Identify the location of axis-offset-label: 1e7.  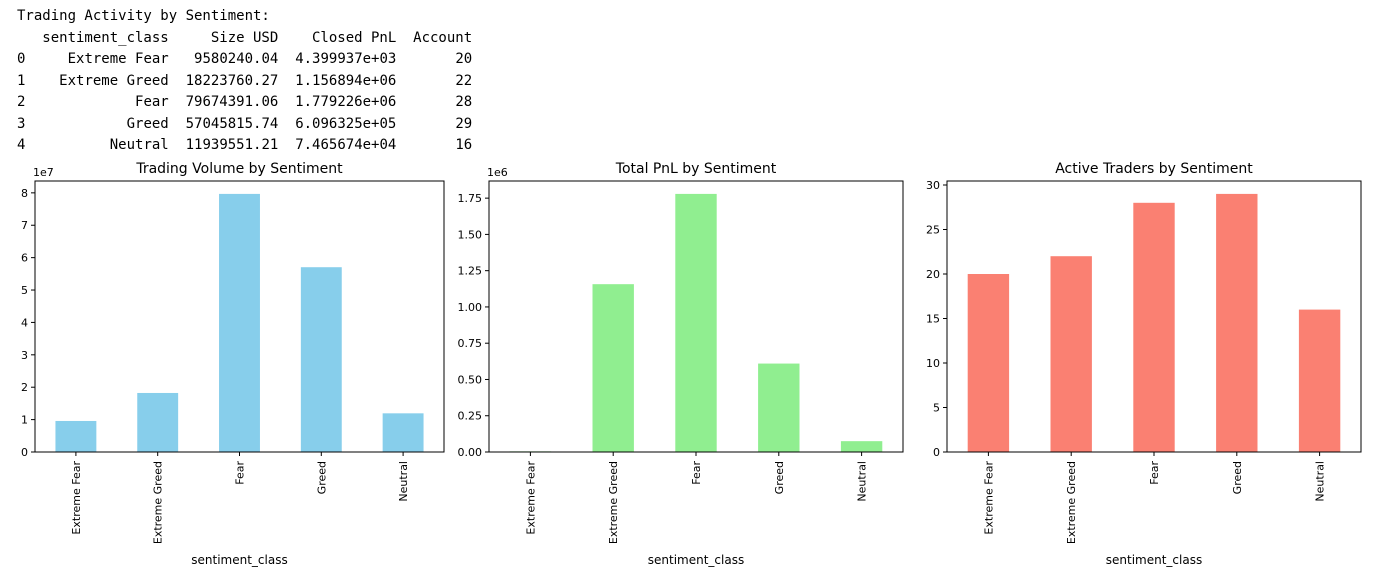
(43, 172).